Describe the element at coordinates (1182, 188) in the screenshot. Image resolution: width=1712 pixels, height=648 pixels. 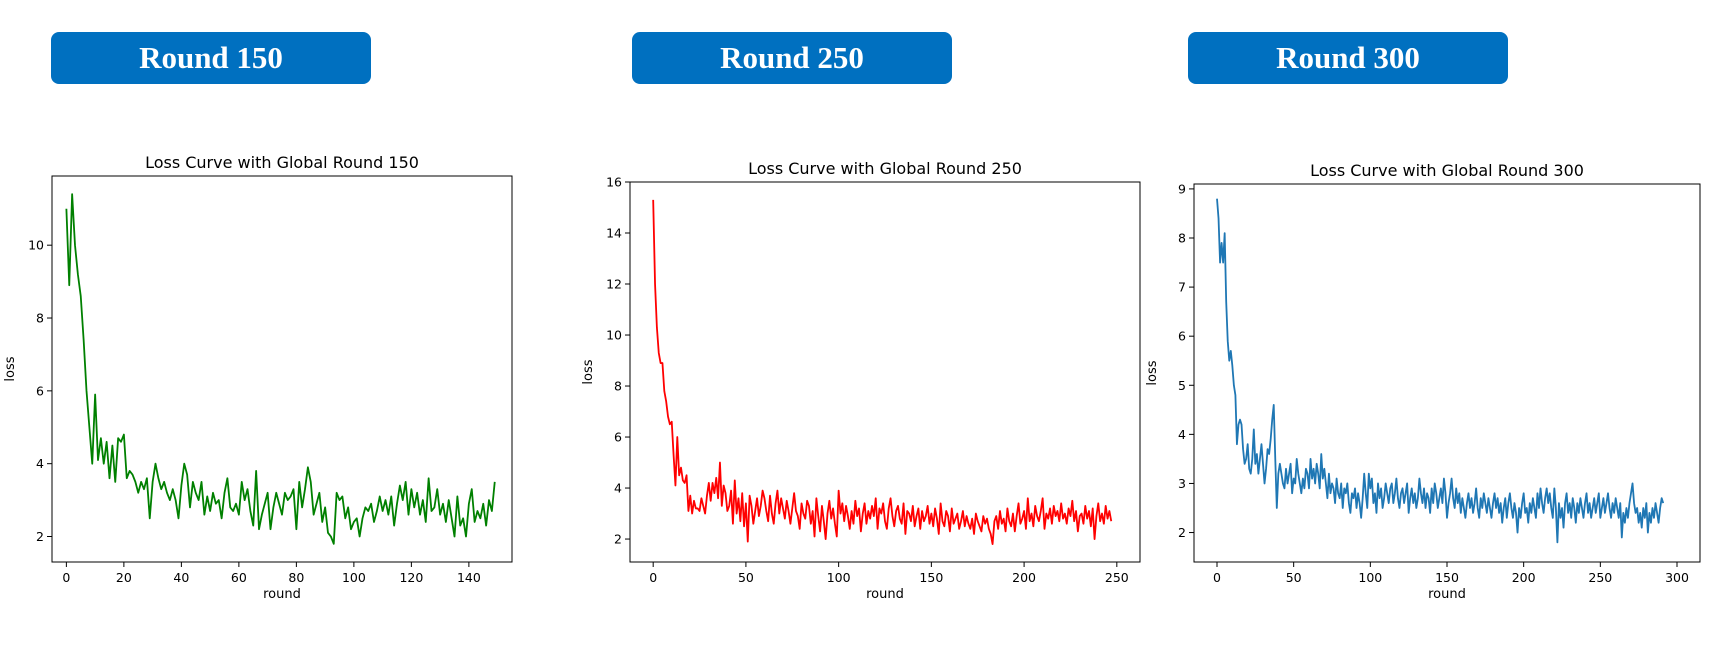
I see `y-tick-label: 9` at that location.